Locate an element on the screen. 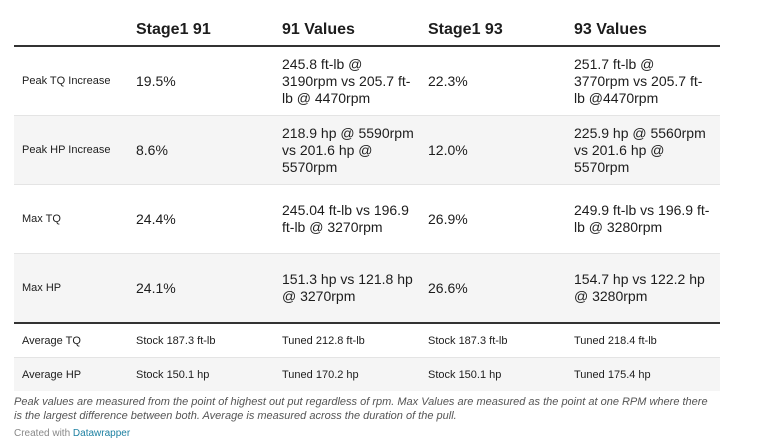 Image resolution: width=783 pixels, height=448 pixels. row-label: Average HP is located at coordinates (75, 374).